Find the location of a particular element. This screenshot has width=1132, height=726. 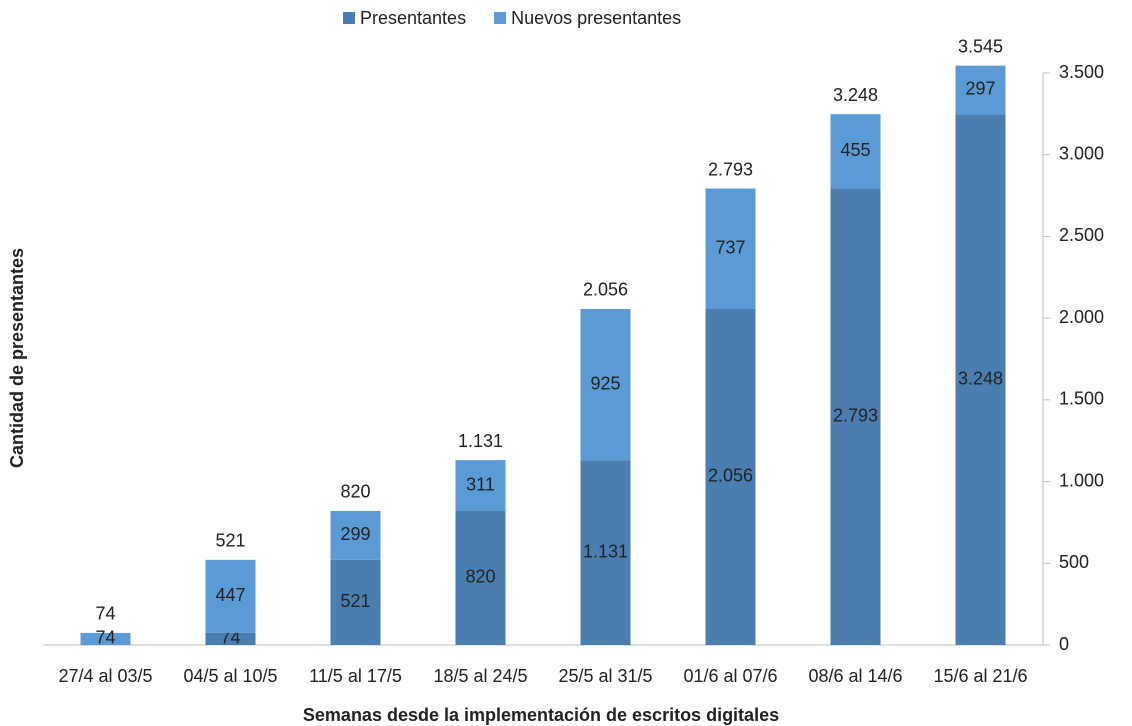

y-tick-label: 500 is located at coordinates (1074, 562).